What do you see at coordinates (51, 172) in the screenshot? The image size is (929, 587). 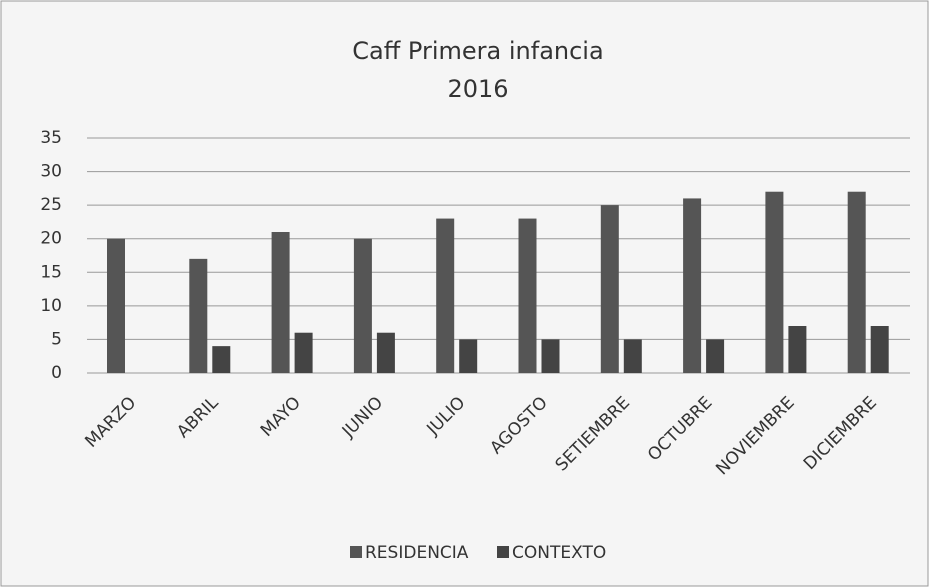 I see `y-tick-label: 30` at bounding box center [51, 172].